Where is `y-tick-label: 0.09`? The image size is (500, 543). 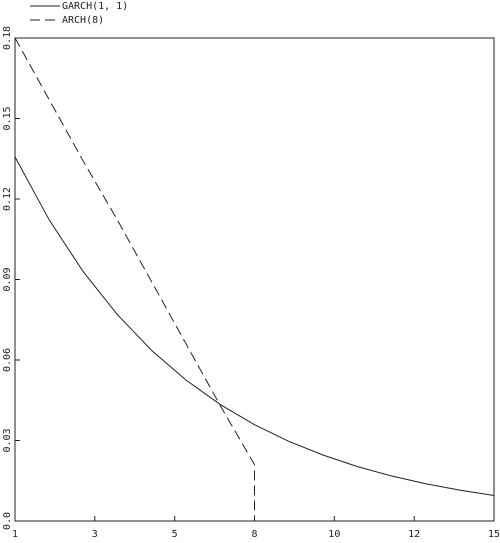 y-tick-label: 0.09 is located at coordinates (7, 279).